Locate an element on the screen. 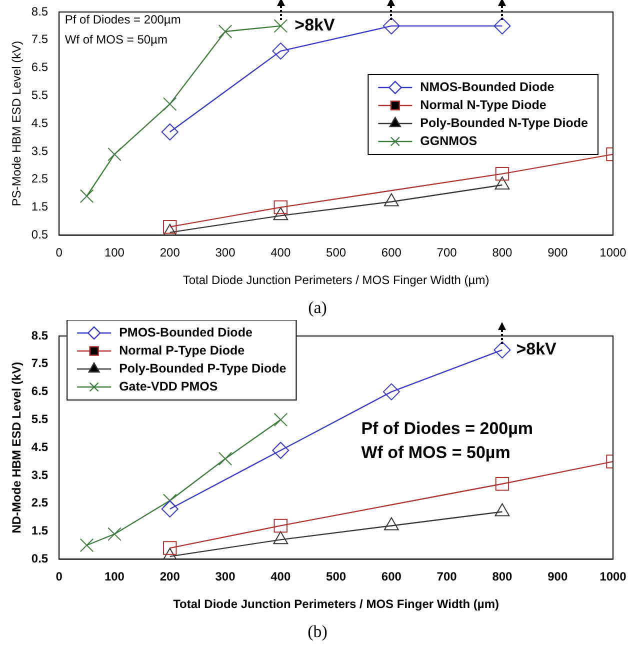 The width and height of the screenshot is (635, 651). legend-label: Poly-Bounded P-Type Diode is located at coordinates (202, 368).